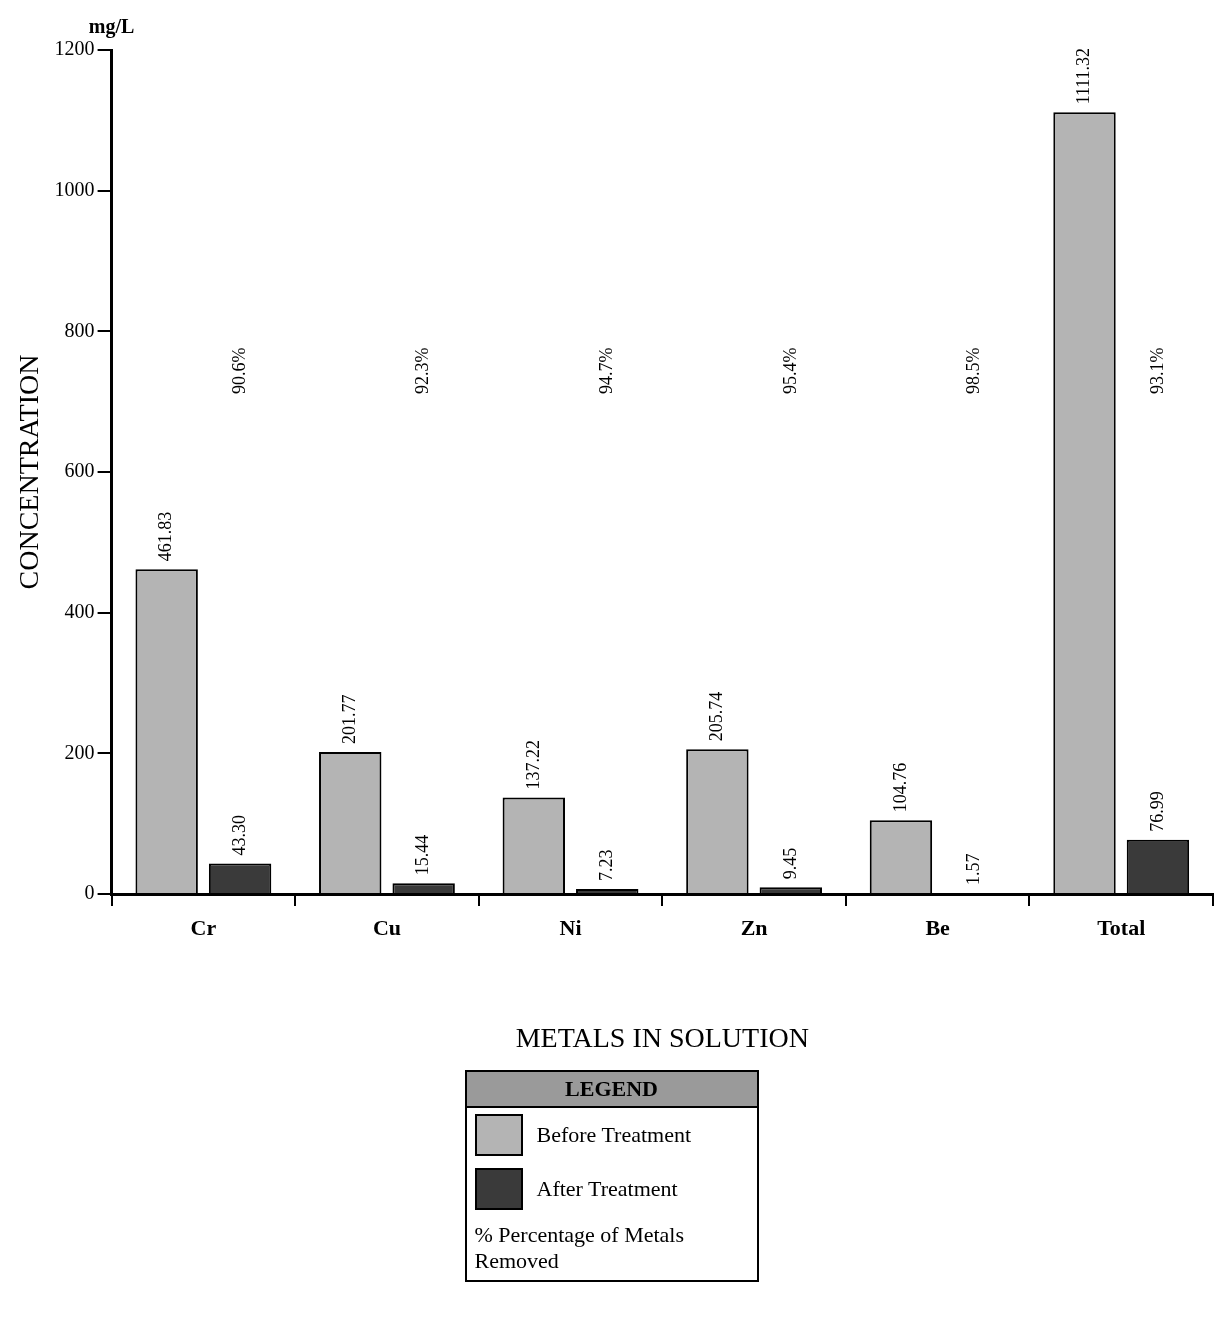 This screenshot has width=1223, height=1320. Describe the element at coordinates (605, 865) in the screenshot. I see `data-label: 7.23` at that location.